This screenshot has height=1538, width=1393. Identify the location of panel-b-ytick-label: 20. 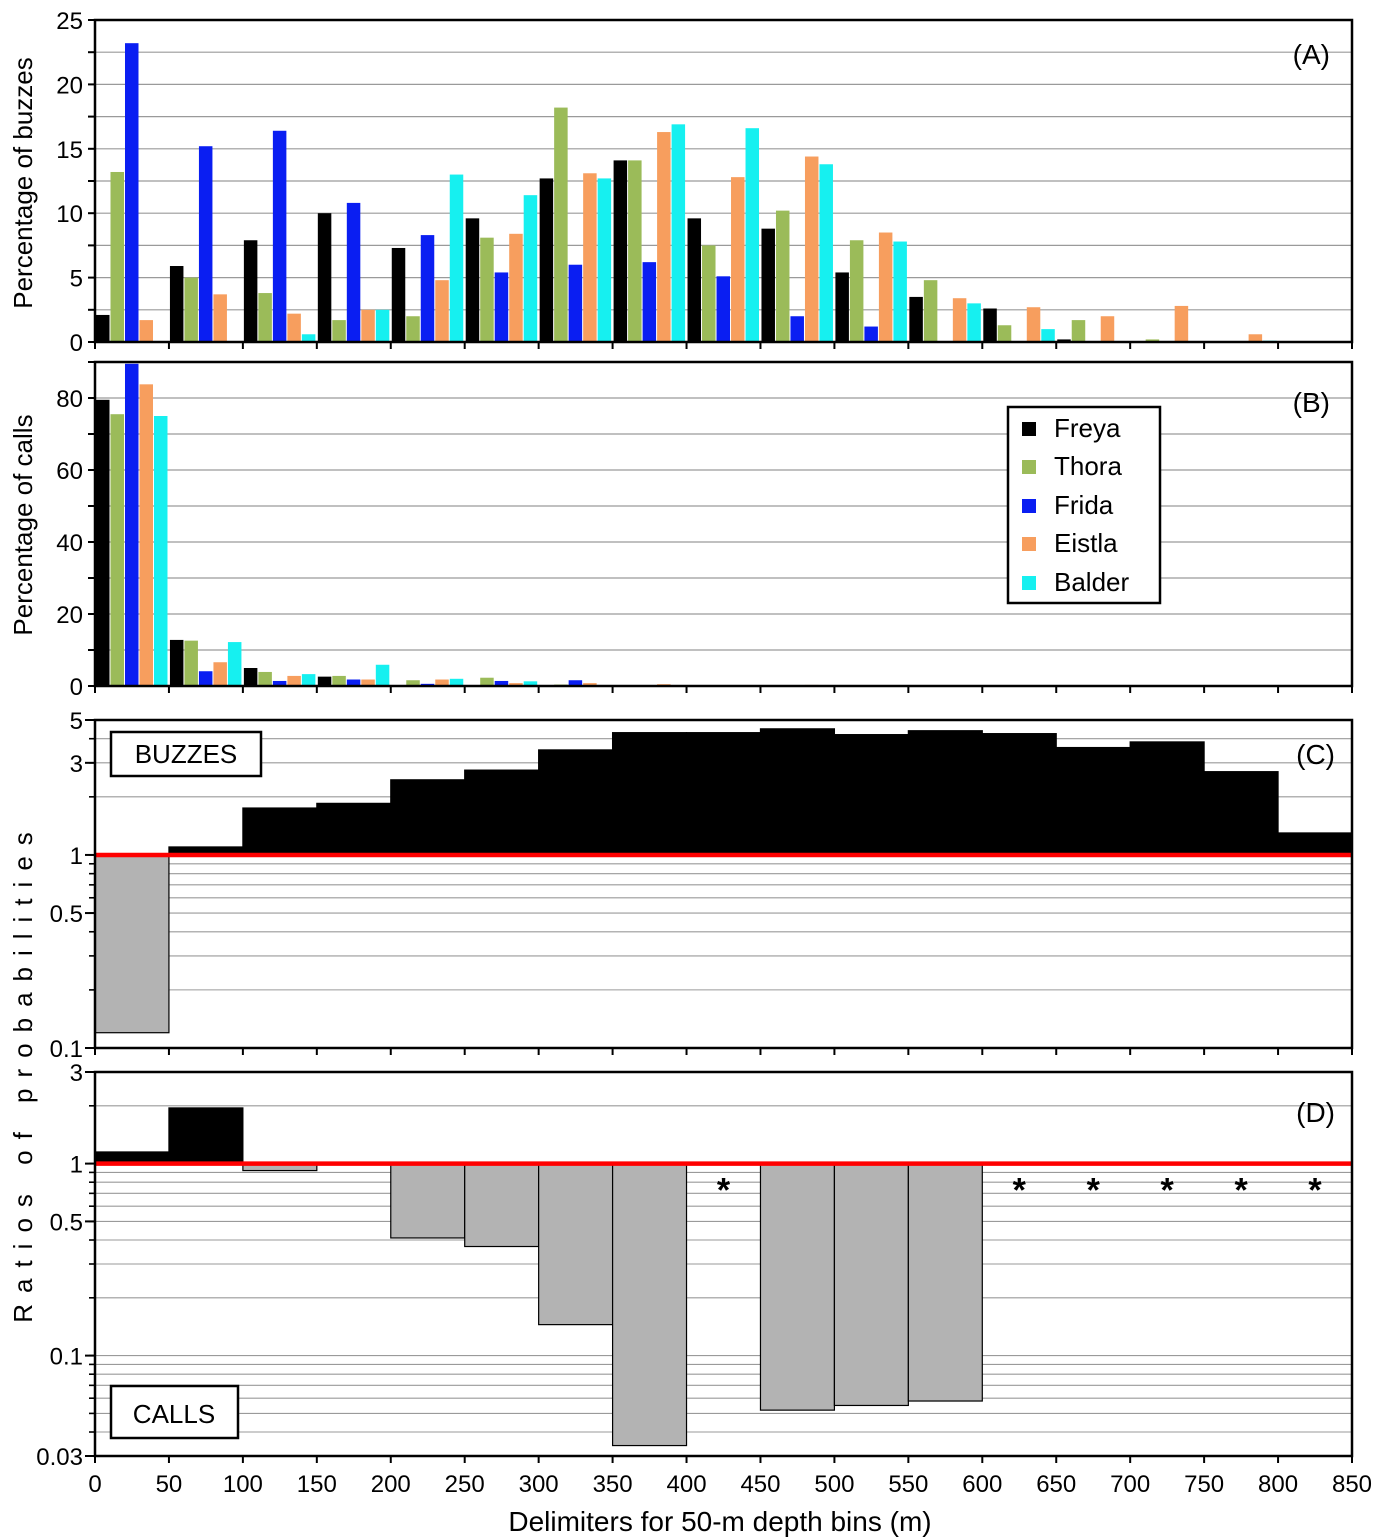
(69, 615).